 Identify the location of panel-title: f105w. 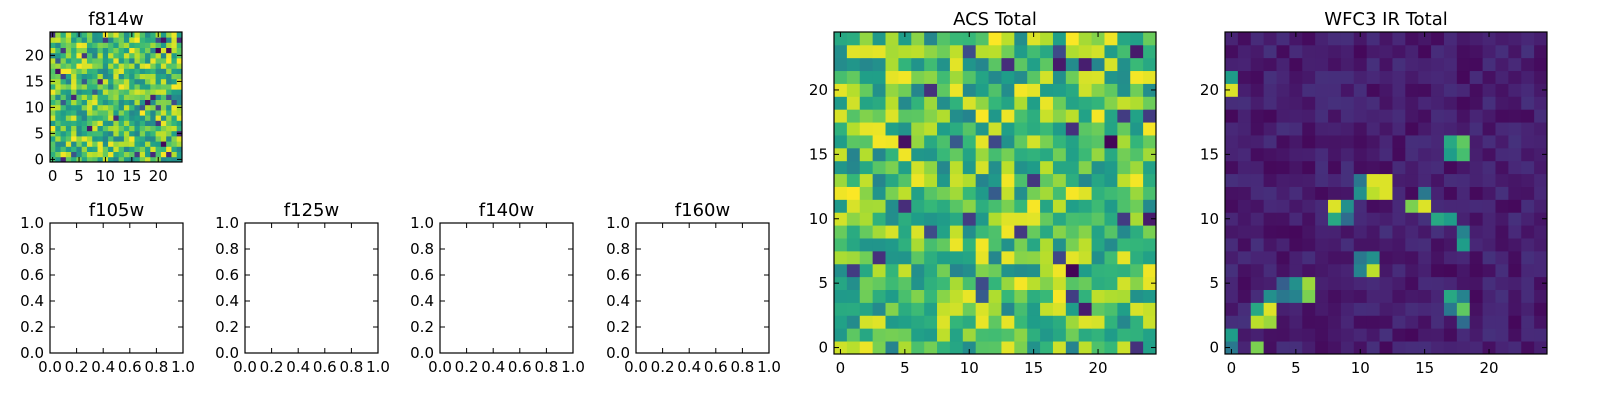
(116, 210).